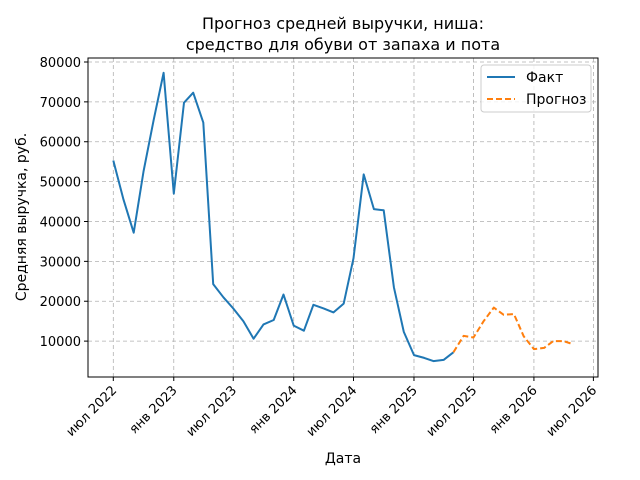 The height and width of the screenshot is (480, 640). Describe the element at coordinates (343, 23) in the screenshot. I see `chart-title-line-1: Прогноз средней выручки, ниша:` at that location.